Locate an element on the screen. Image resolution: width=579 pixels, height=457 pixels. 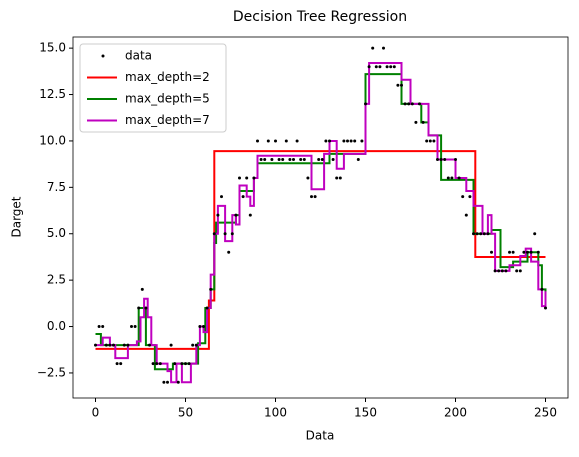
y-tick-label: 15.0 is located at coordinates (52, 48).